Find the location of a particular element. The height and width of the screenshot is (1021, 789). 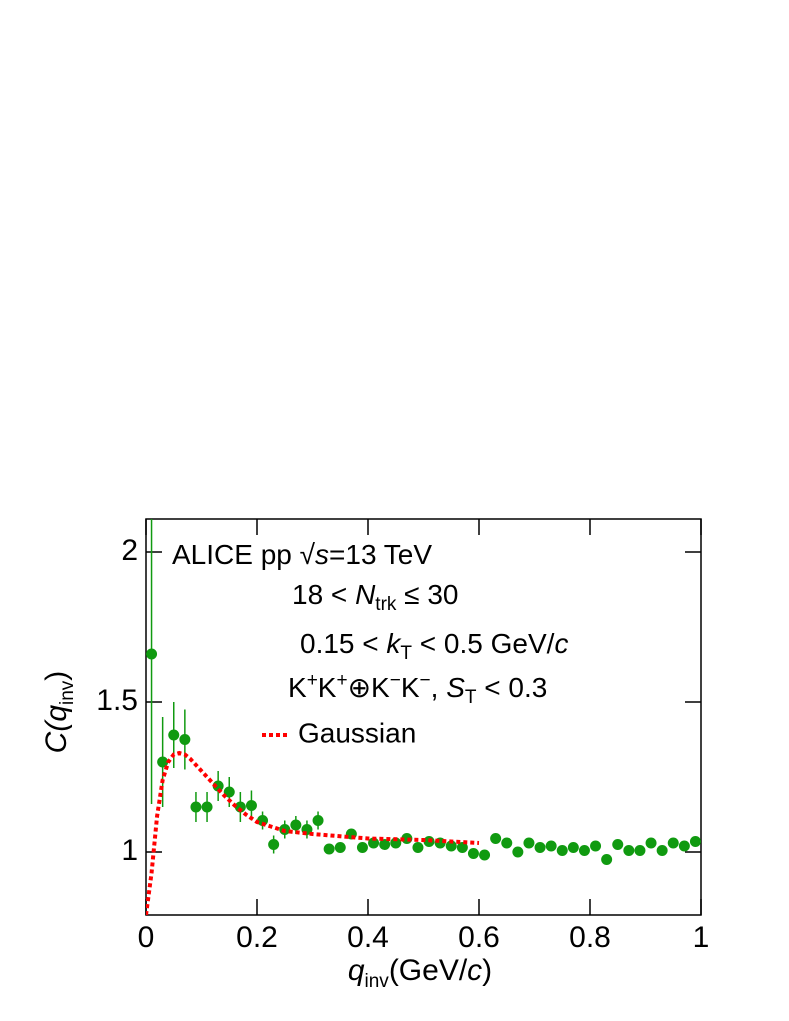

annotation-part: 0.15 < is located at coordinates (343, 643).